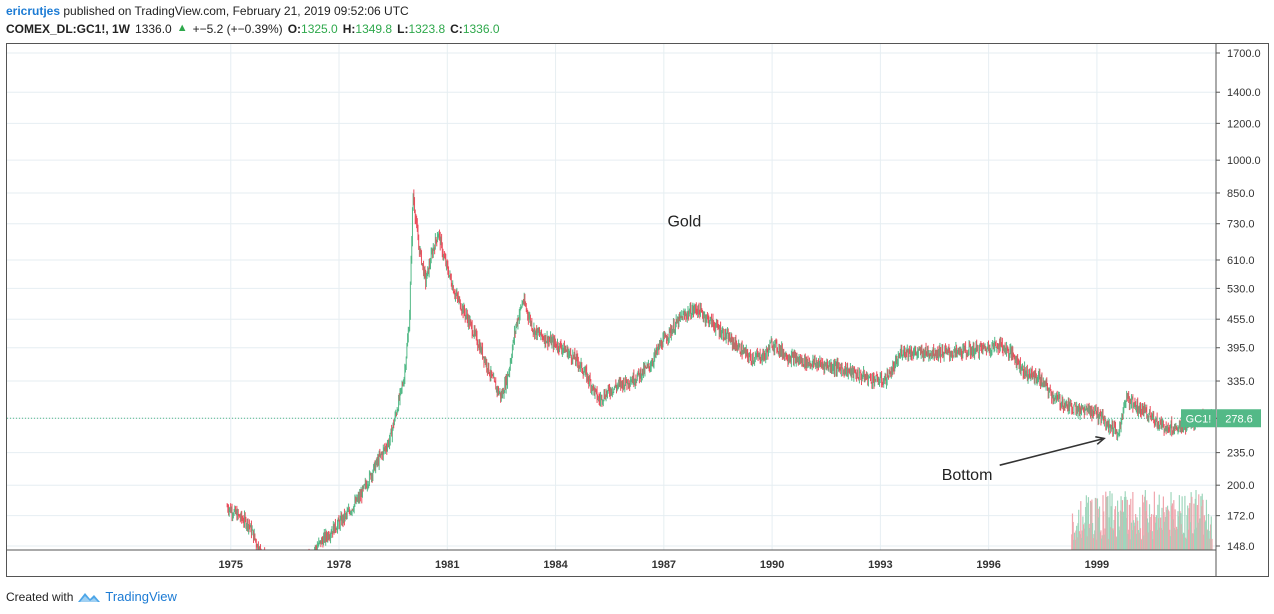 The height and width of the screenshot is (614, 1274). I want to click on y-tick-label: 395.0, so click(1241, 349).